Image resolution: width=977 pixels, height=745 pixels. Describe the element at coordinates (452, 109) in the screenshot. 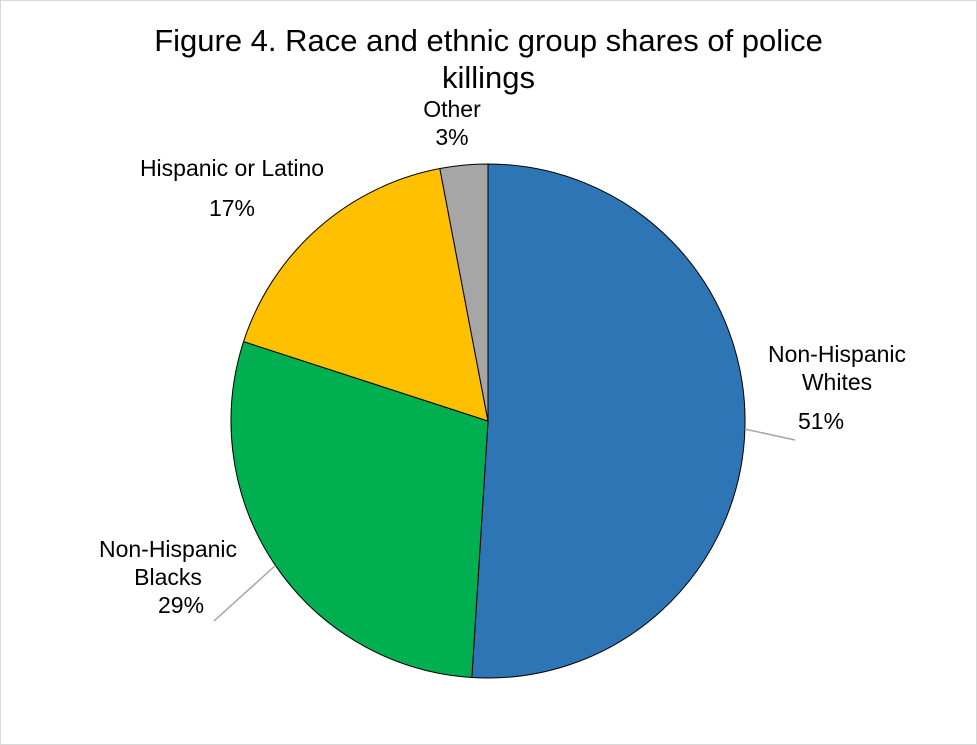

I see `label-name-line-1: Other` at that location.